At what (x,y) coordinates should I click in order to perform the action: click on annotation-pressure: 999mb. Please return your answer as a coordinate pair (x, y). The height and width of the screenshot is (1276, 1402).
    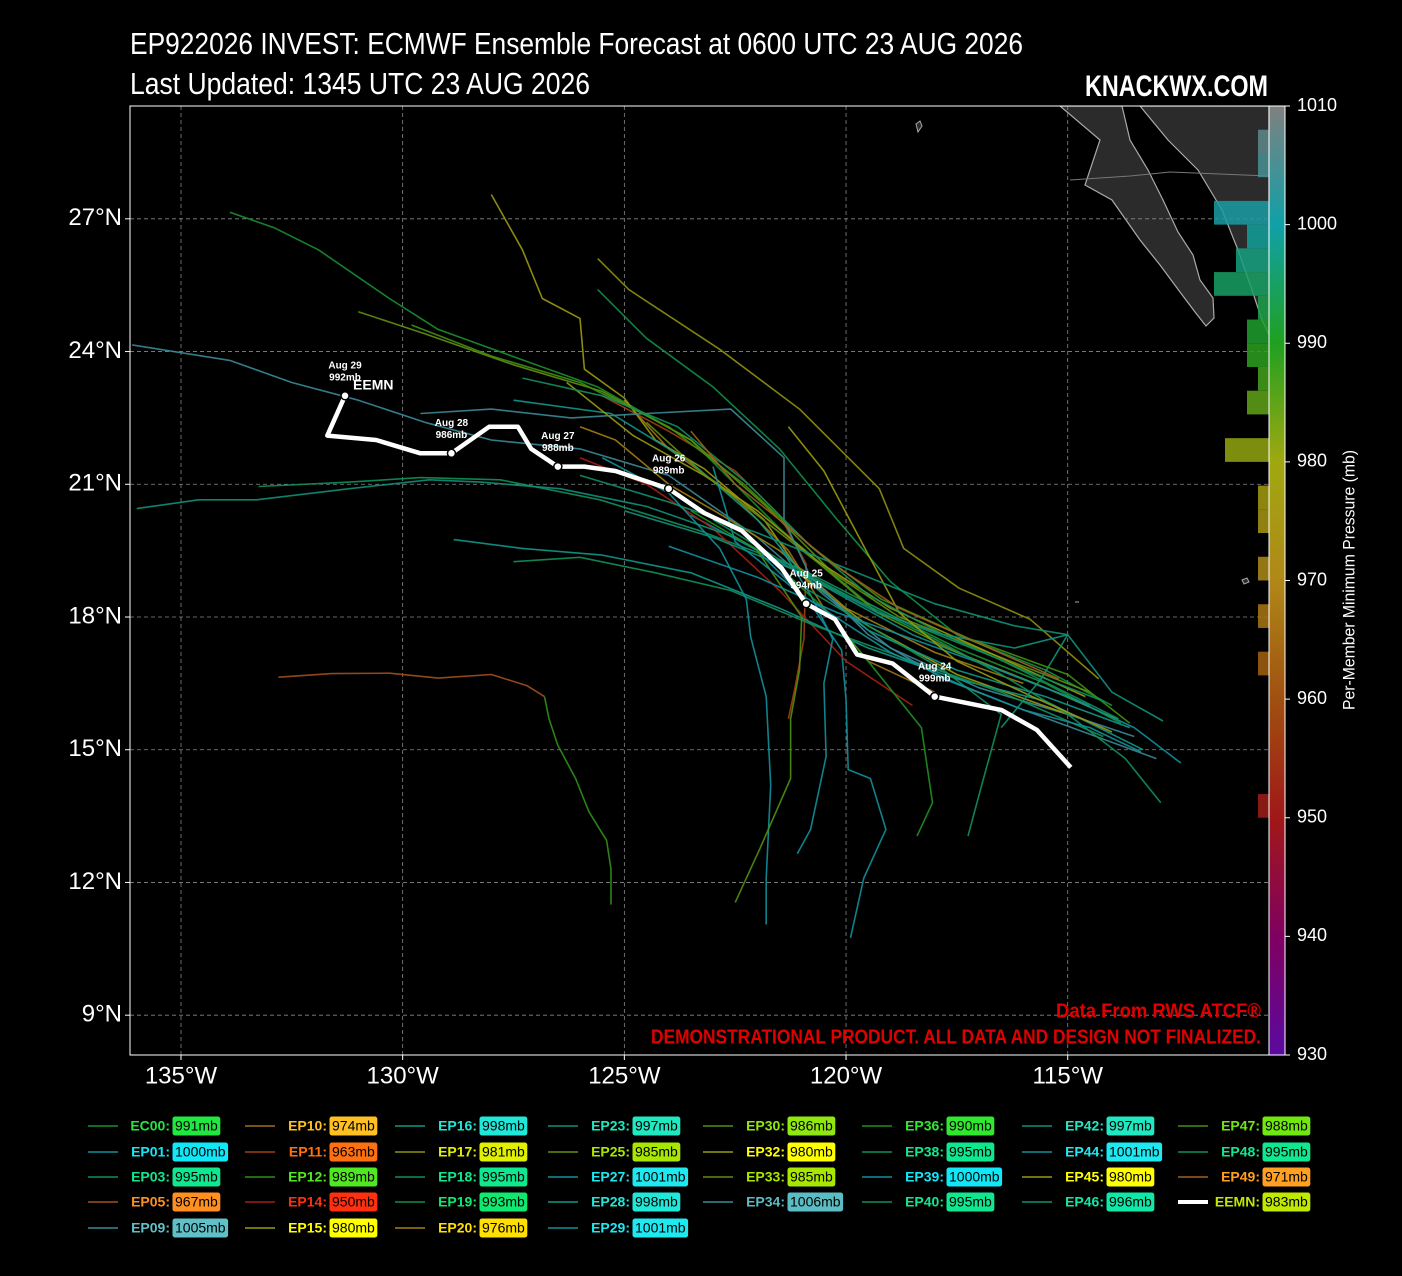
    Looking at the image, I should click on (935, 678).